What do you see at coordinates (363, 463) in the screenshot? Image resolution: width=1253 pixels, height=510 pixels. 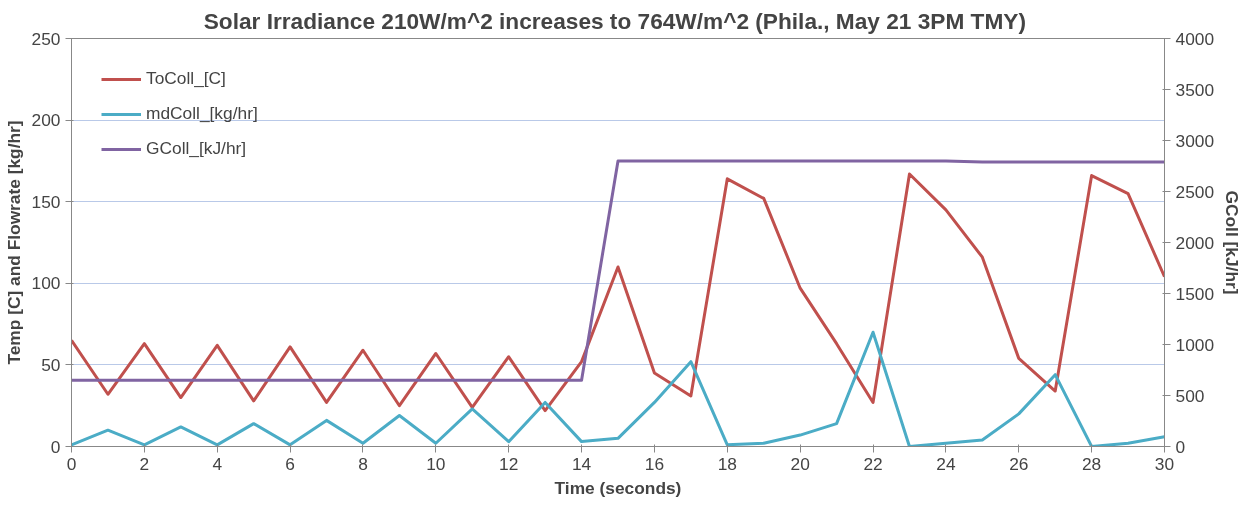 I see `x-tick-label: 8` at bounding box center [363, 463].